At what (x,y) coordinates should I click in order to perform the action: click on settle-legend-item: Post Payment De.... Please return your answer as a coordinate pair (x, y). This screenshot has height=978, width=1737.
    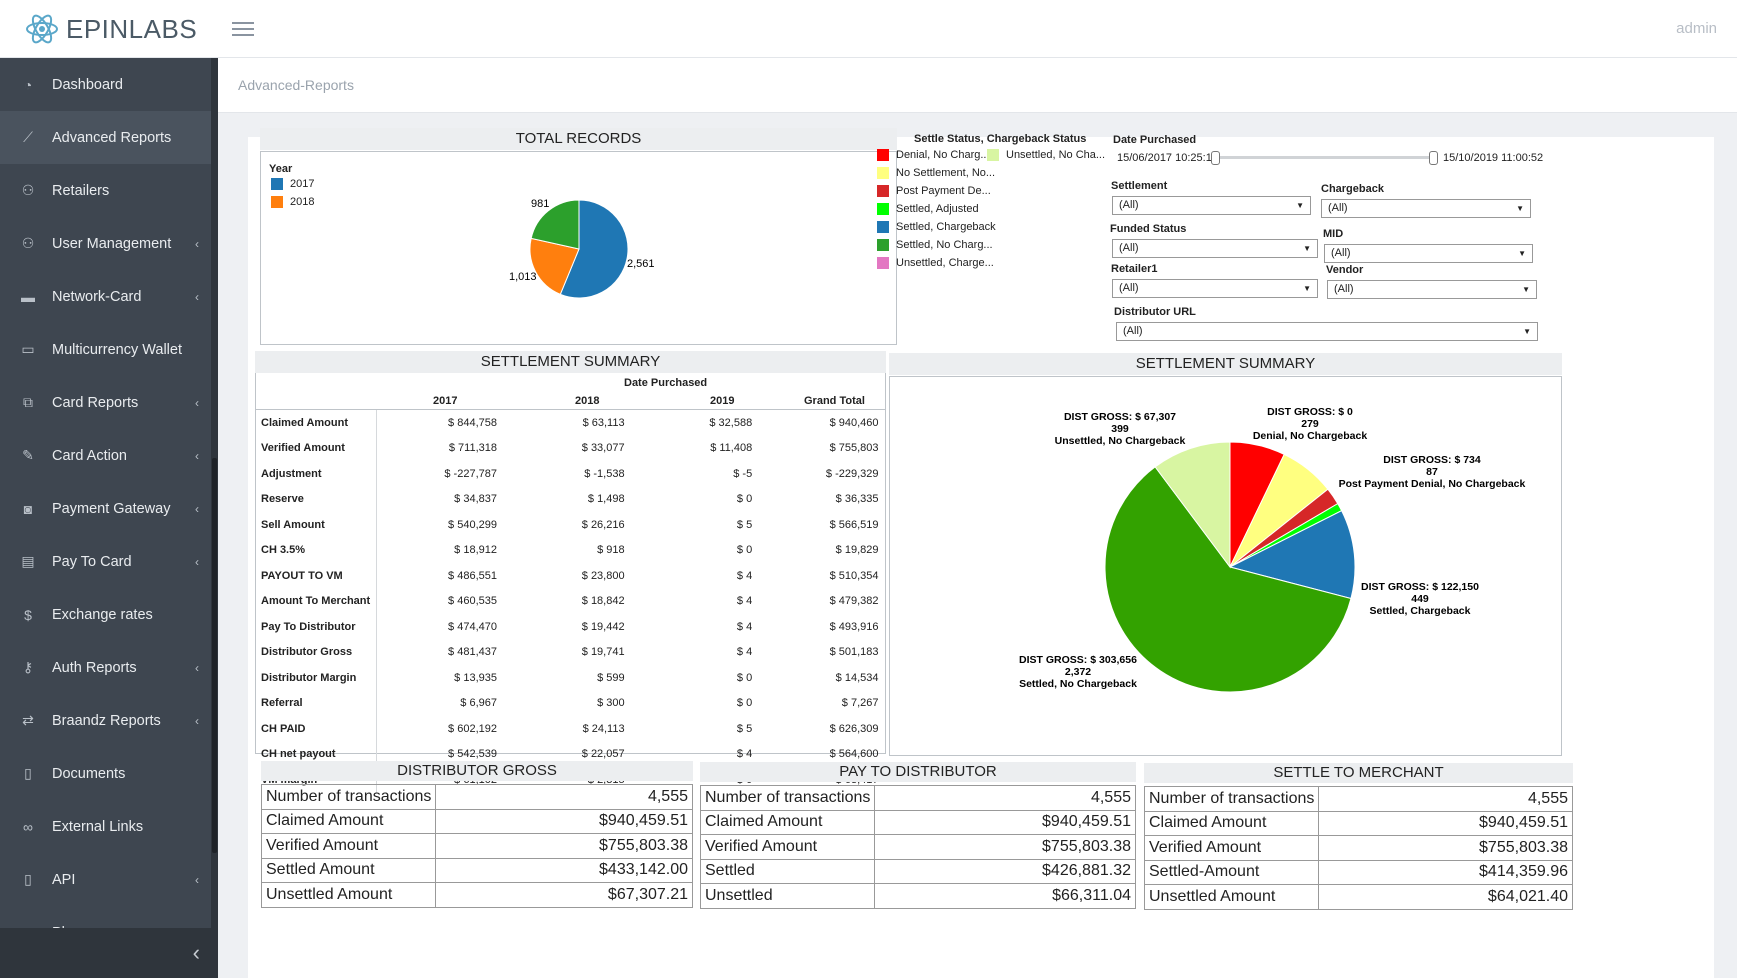
    Looking at the image, I should click on (934, 191).